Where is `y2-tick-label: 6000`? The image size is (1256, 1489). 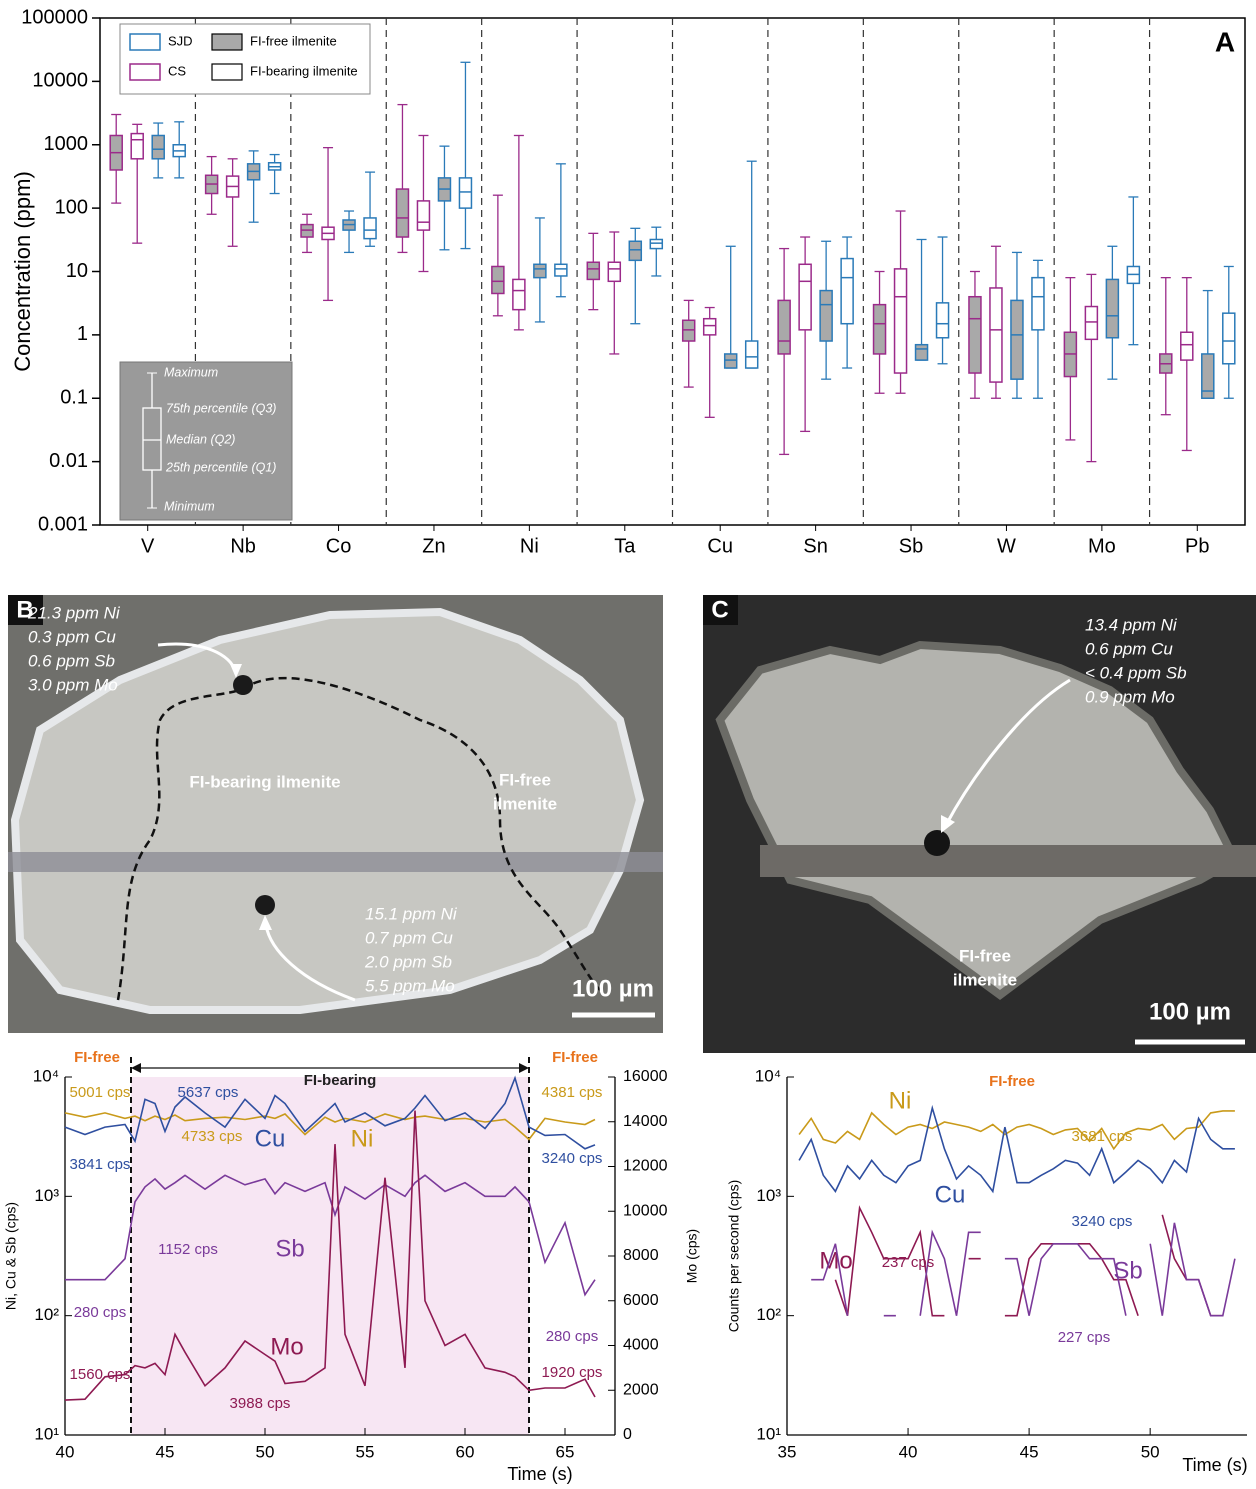
y2-tick-label: 6000 is located at coordinates (641, 1300).